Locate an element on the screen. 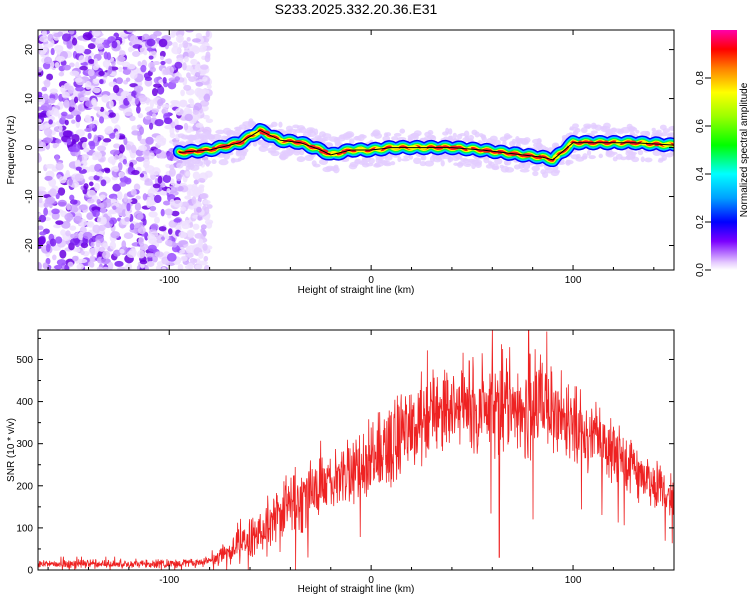 This screenshot has width=750, height=600. top-x-tick-label: 100 is located at coordinates (573, 280).